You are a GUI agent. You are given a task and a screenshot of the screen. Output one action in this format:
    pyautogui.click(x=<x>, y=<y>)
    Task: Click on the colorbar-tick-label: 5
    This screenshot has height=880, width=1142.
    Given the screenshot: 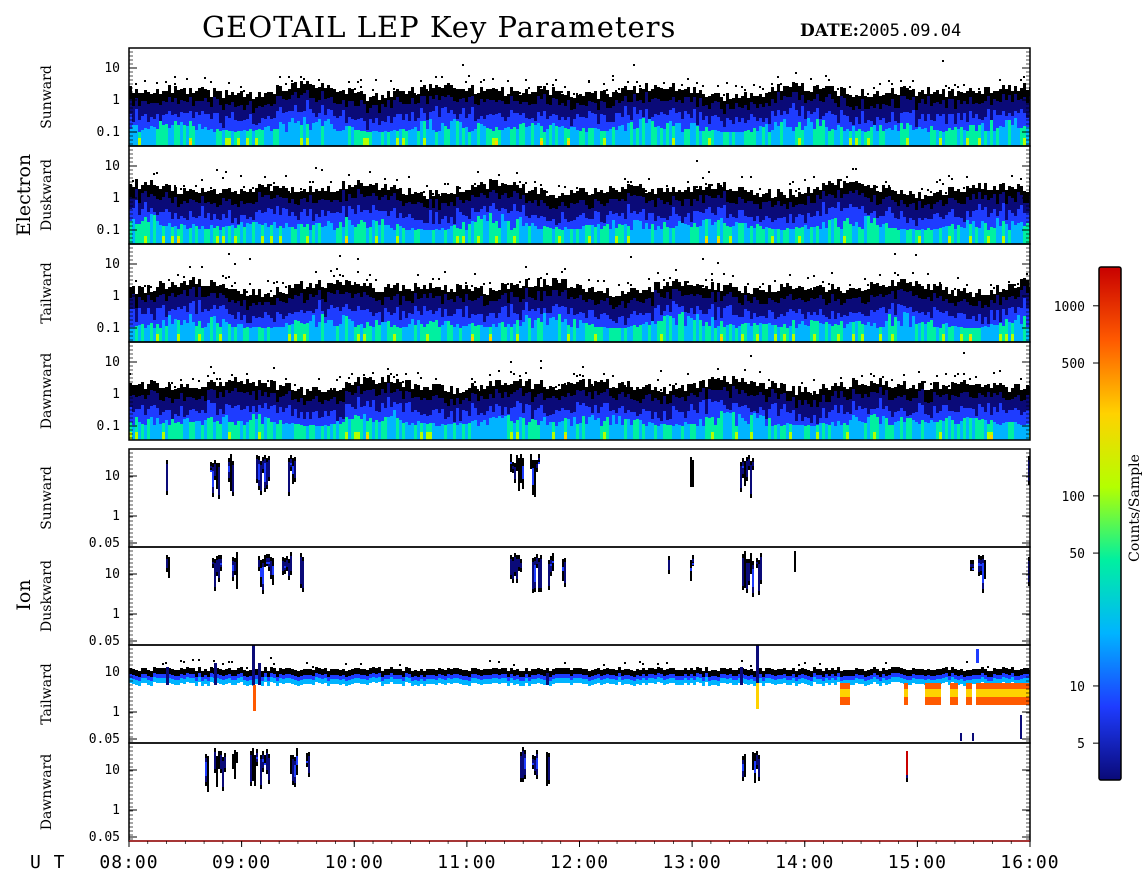 What is the action you would take?
    pyautogui.click(x=1081, y=744)
    